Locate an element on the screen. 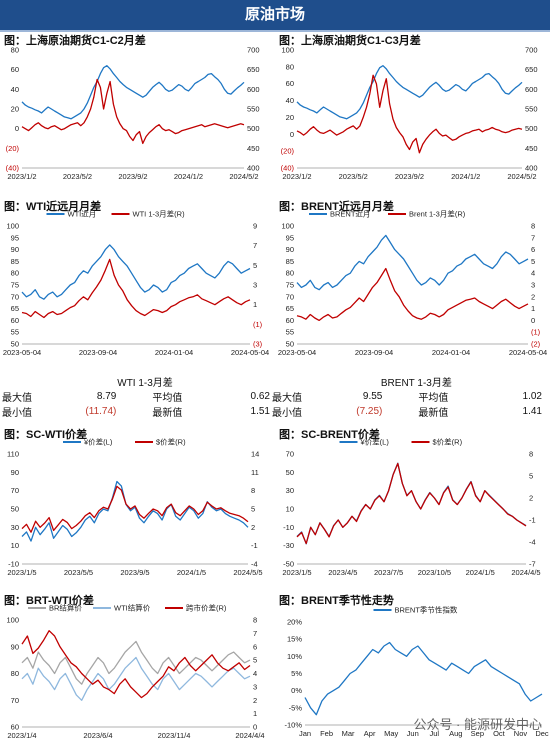  y-left-tick: 70 is located at coordinates (15, 700).